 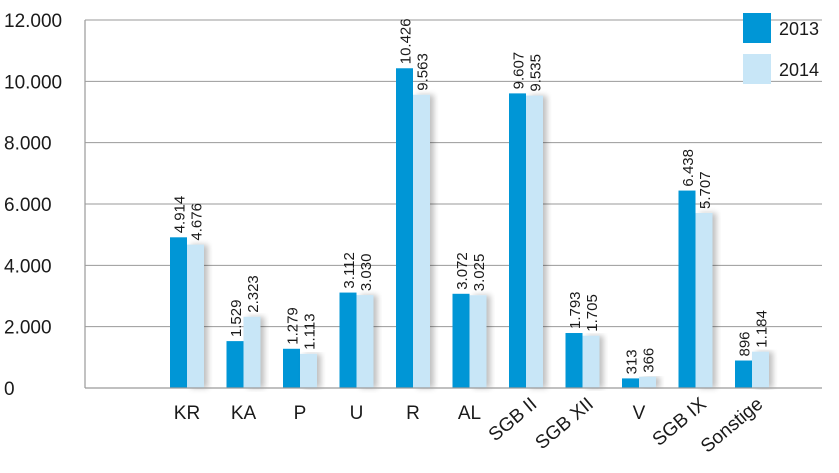 What do you see at coordinates (632, 361) in the screenshot?
I see `data-label: 313` at bounding box center [632, 361].